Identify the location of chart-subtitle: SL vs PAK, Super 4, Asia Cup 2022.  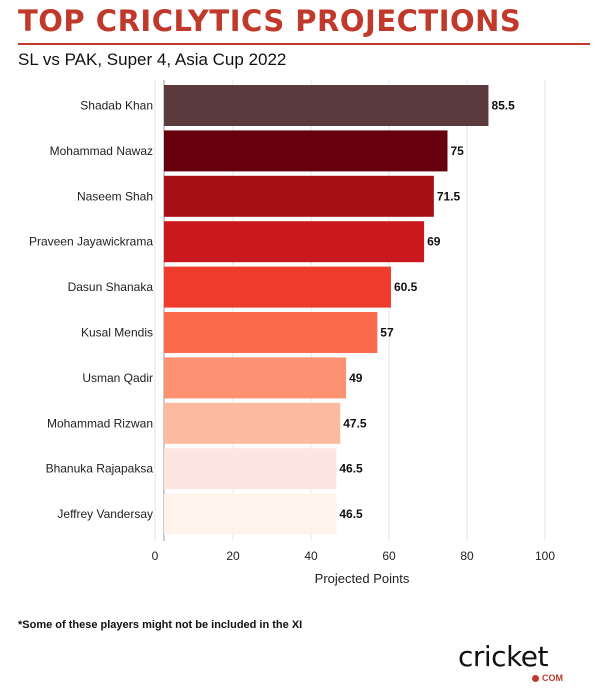
(152, 59).